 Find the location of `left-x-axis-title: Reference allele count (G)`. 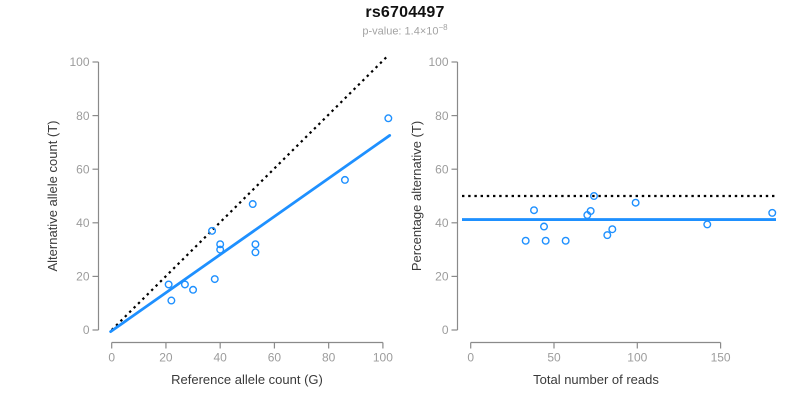

left-x-axis-title: Reference allele count (G) is located at coordinates (247, 379).